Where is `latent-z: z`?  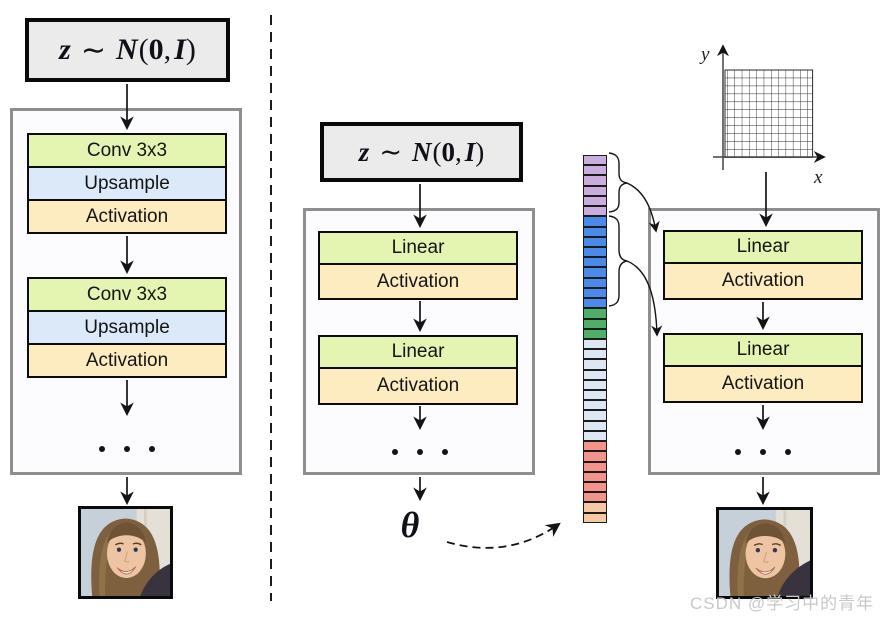
latent-z: z is located at coordinates (364, 151).